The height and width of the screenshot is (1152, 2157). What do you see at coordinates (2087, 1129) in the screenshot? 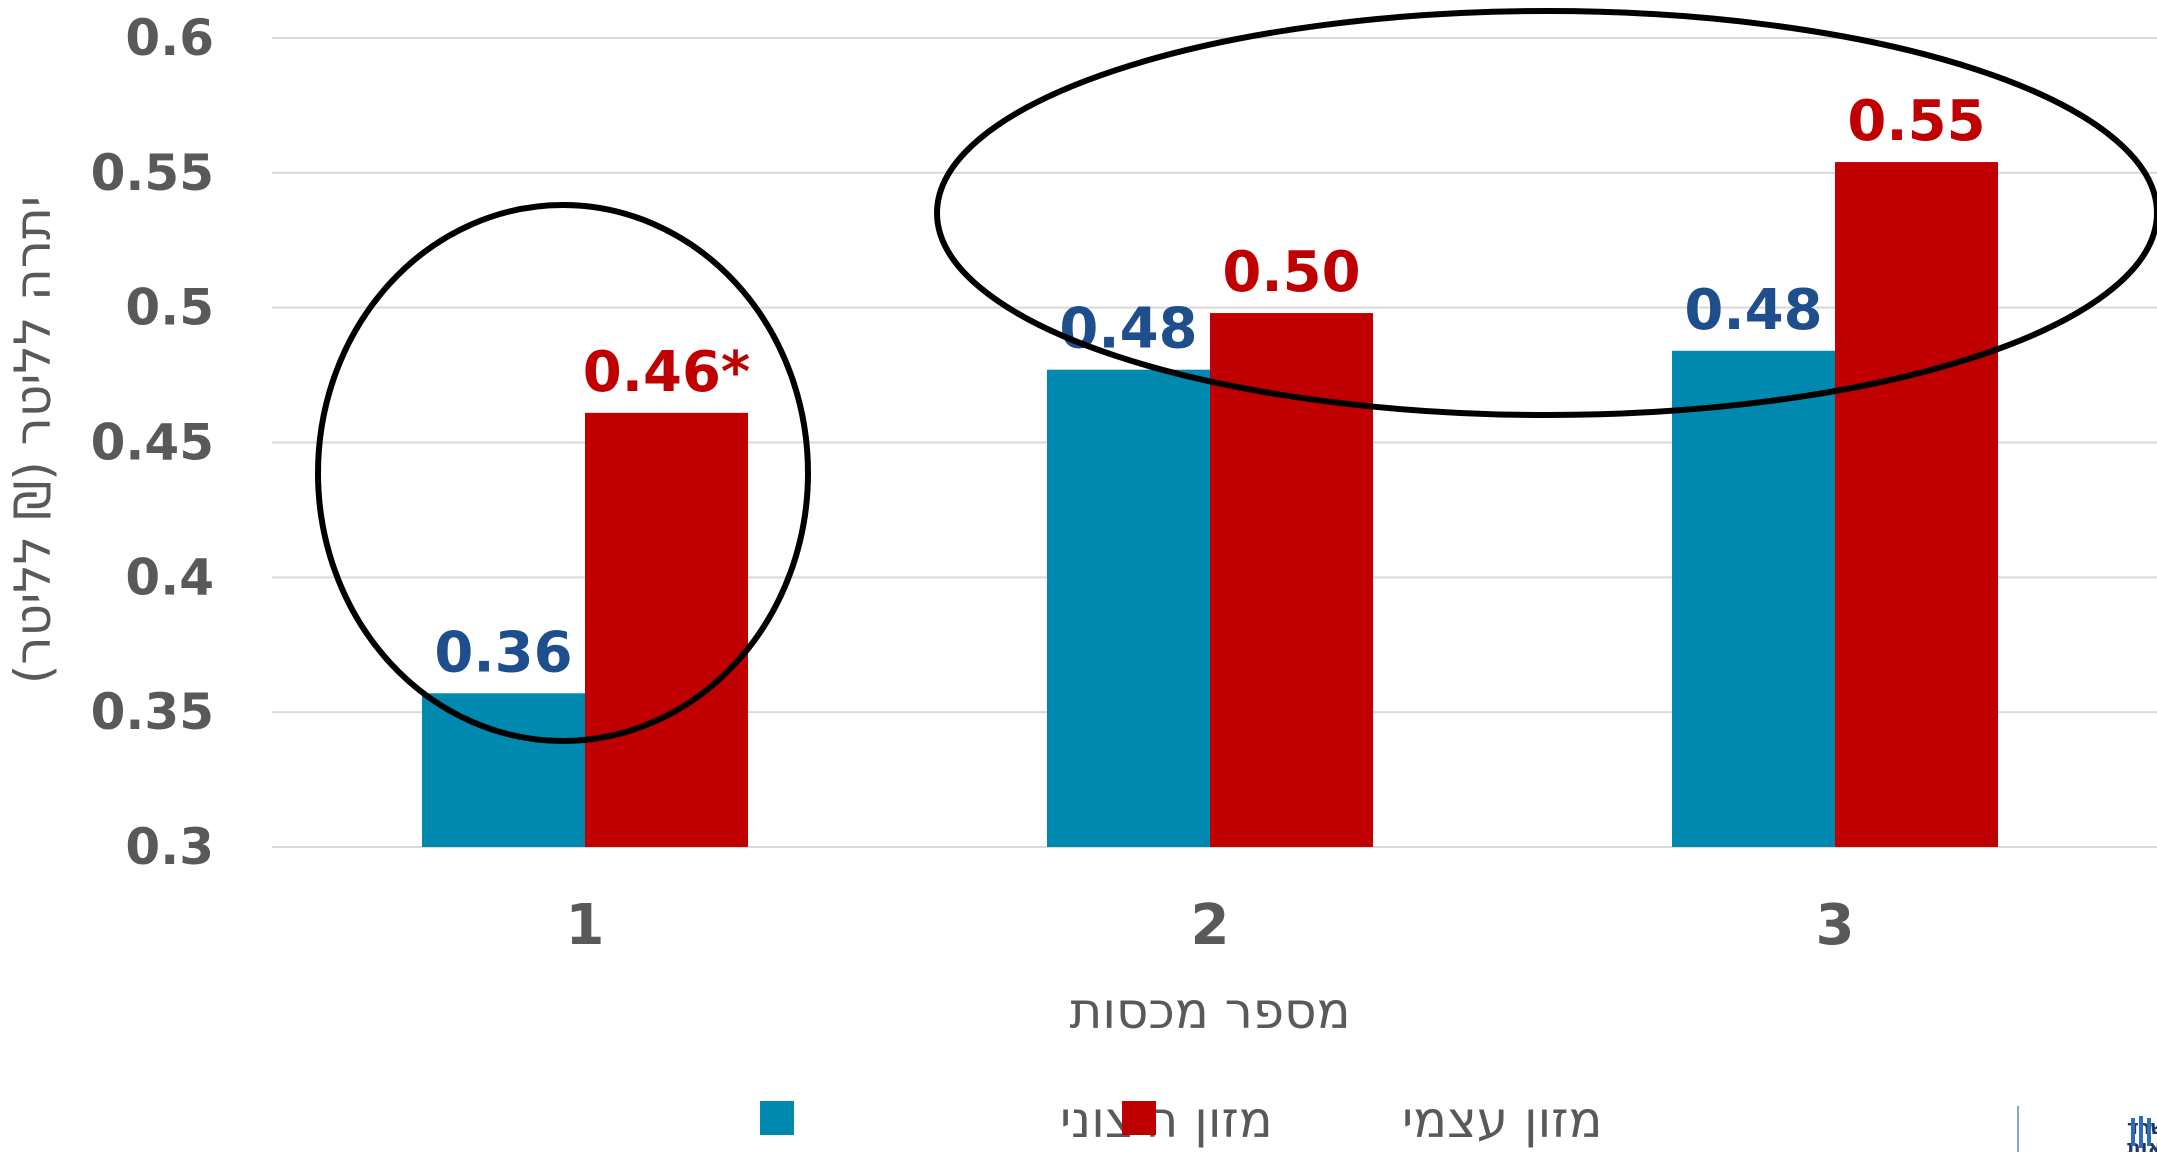
I see `ministry-logo: משרד החקלאות` at bounding box center [2087, 1129].